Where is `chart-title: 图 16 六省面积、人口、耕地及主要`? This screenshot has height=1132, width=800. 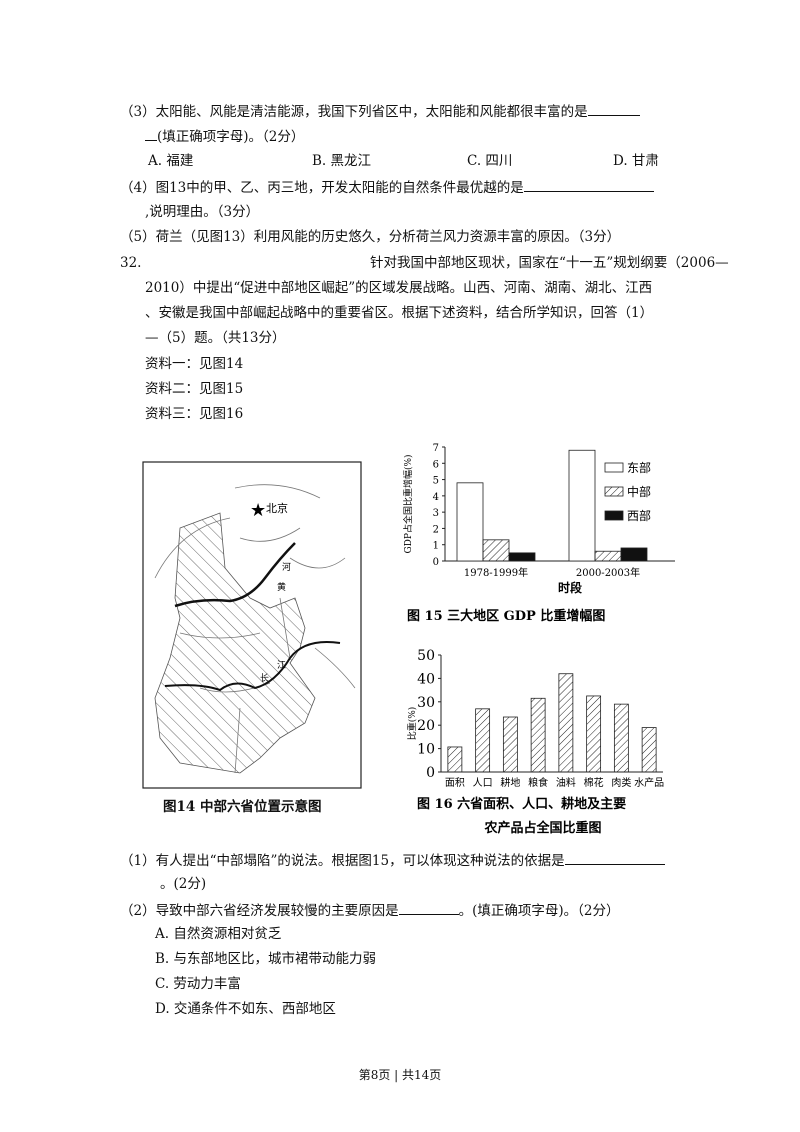
chart-title: 图 16 六省面积、人口、耕地及主要 is located at coordinates (521, 804).